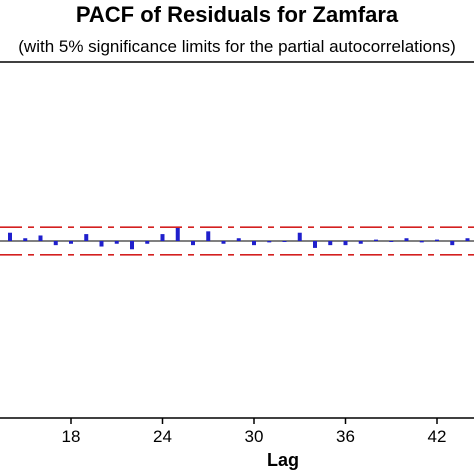  What do you see at coordinates (237, 14) in the screenshot?
I see `chart-title: PACF of Residuals for Zamfara` at bounding box center [237, 14].